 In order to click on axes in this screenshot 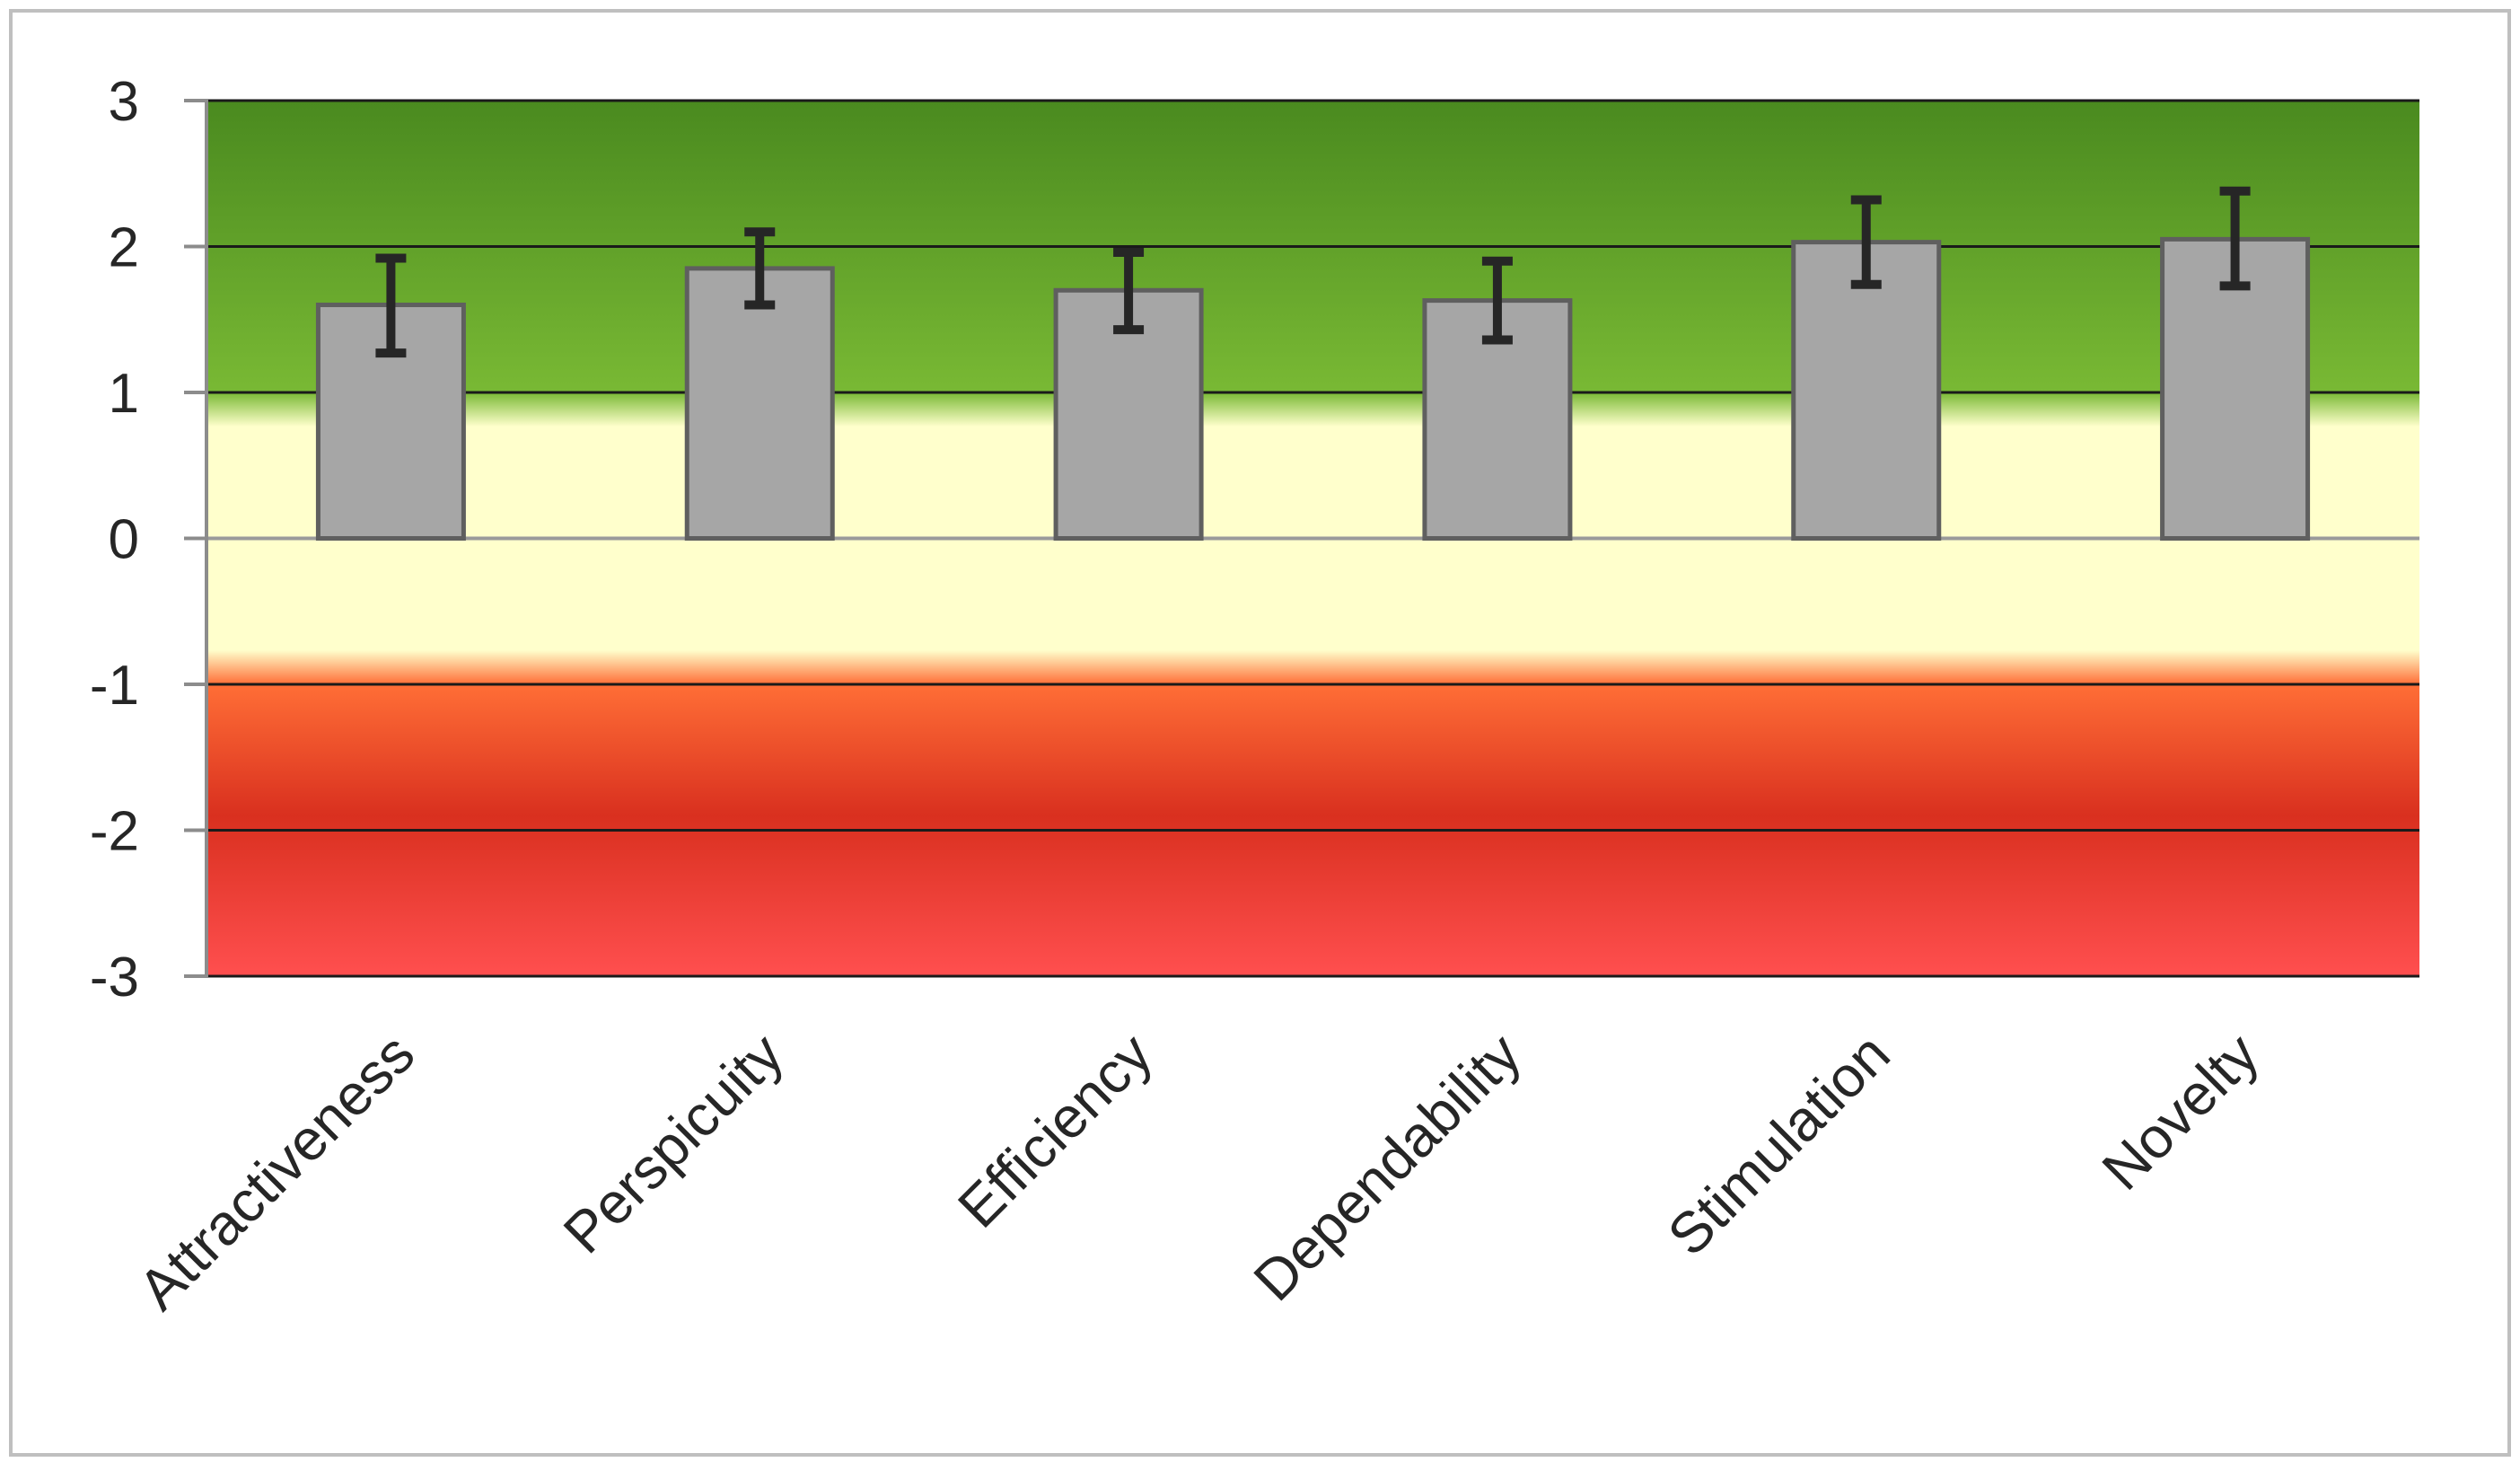, I will do `click(196, 538)`.